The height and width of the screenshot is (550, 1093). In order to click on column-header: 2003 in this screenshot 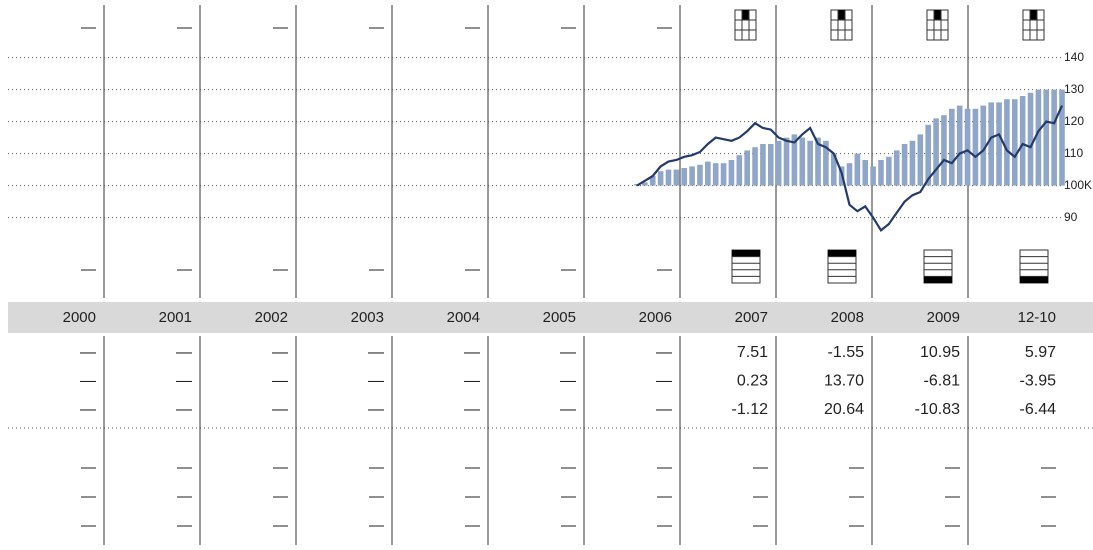, I will do `click(367, 317)`.